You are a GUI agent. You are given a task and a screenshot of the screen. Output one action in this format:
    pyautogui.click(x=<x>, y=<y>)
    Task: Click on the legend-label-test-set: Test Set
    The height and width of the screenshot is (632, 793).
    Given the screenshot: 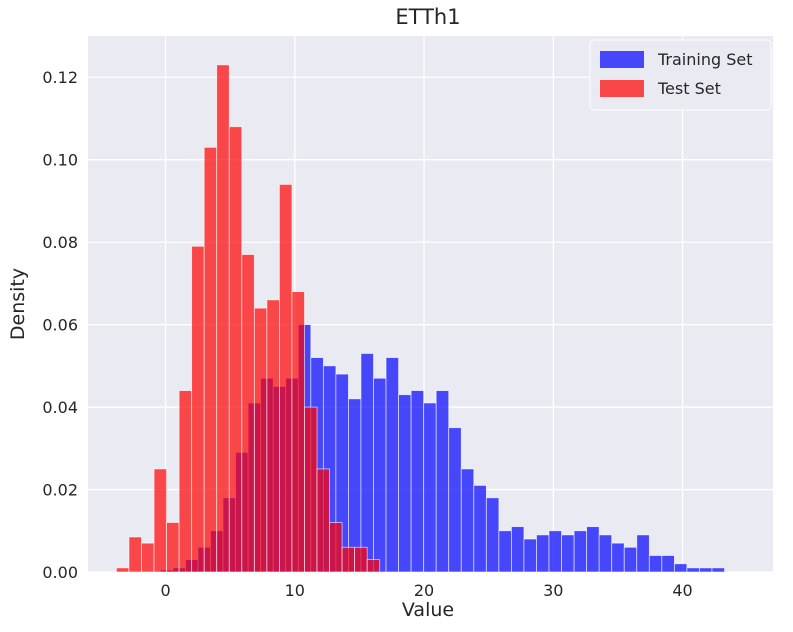 What is the action you would take?
    pyautogui.click(x=689, y=88)
    